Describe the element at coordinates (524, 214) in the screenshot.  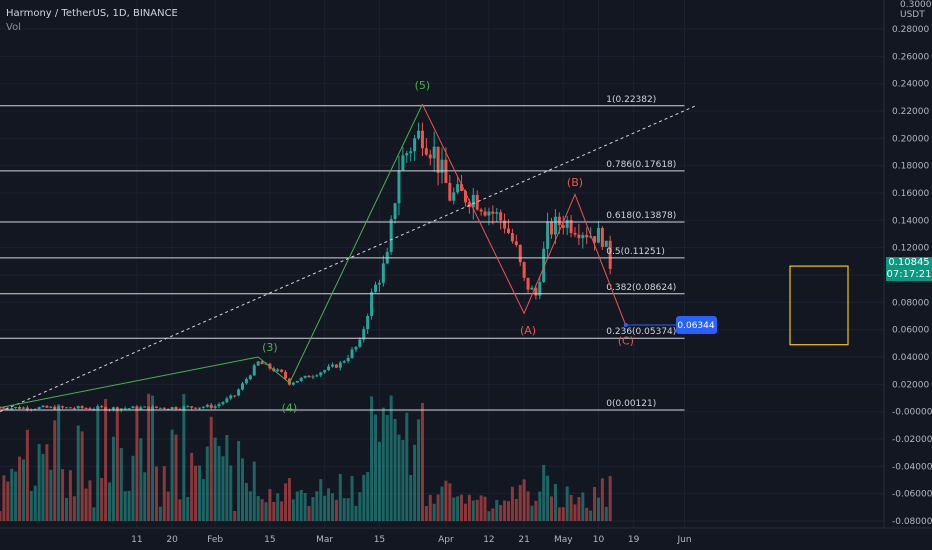
I see `wave-path-red` at that location.